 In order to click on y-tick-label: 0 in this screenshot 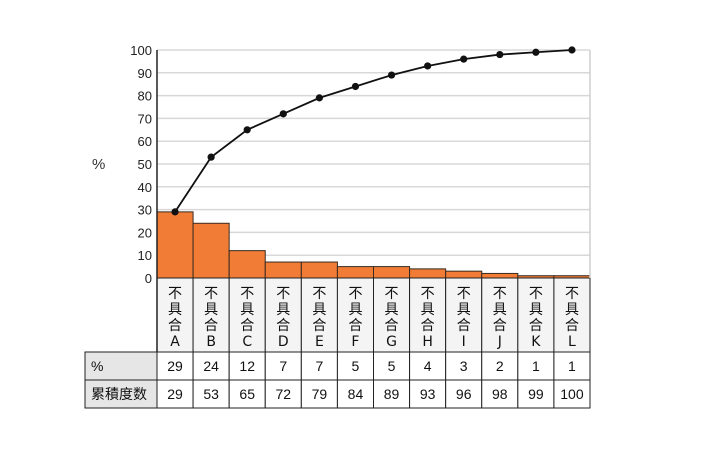, I will do `click(148, 278)`.